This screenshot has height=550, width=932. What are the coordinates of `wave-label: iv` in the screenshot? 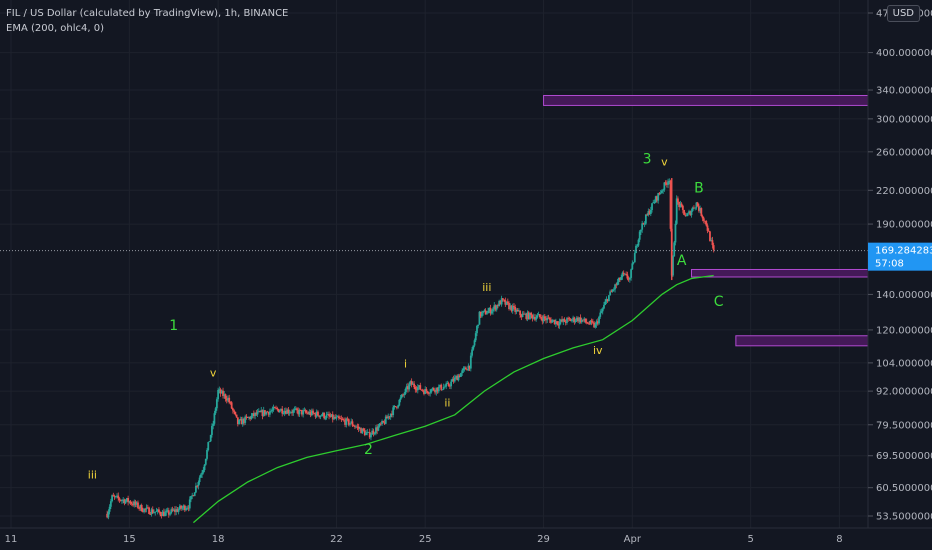 It's located at (598, 350).